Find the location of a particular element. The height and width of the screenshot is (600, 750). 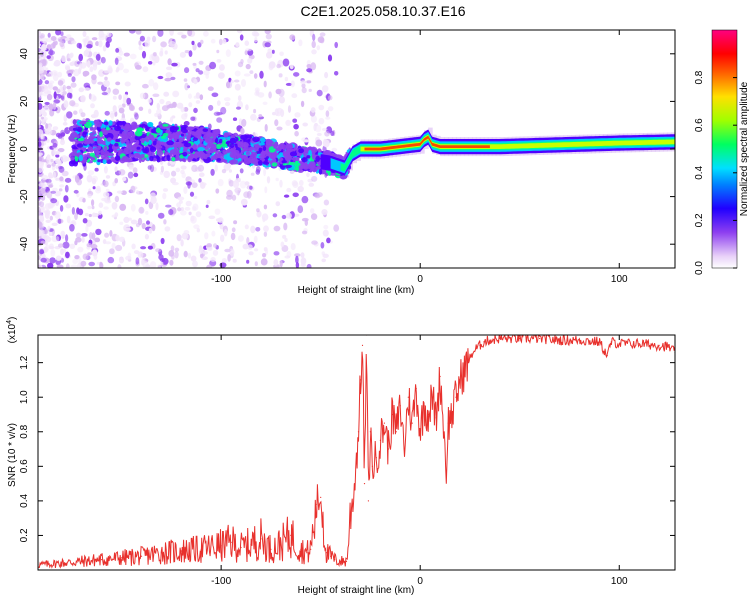

ridge-halo is located at coordinates (677, 141).